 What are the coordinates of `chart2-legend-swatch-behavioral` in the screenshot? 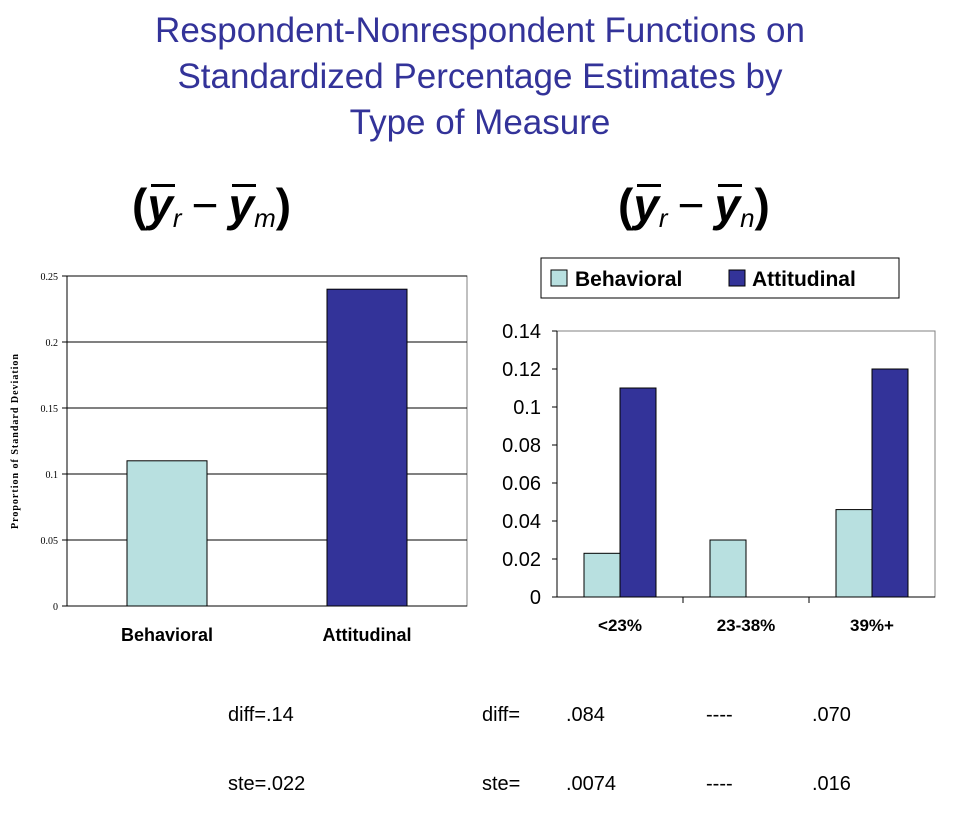 It's located at (559, 278).